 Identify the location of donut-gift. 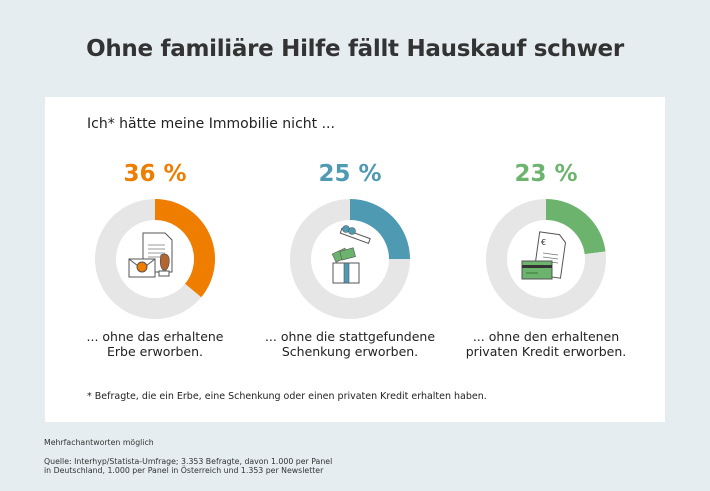
(350, 259).